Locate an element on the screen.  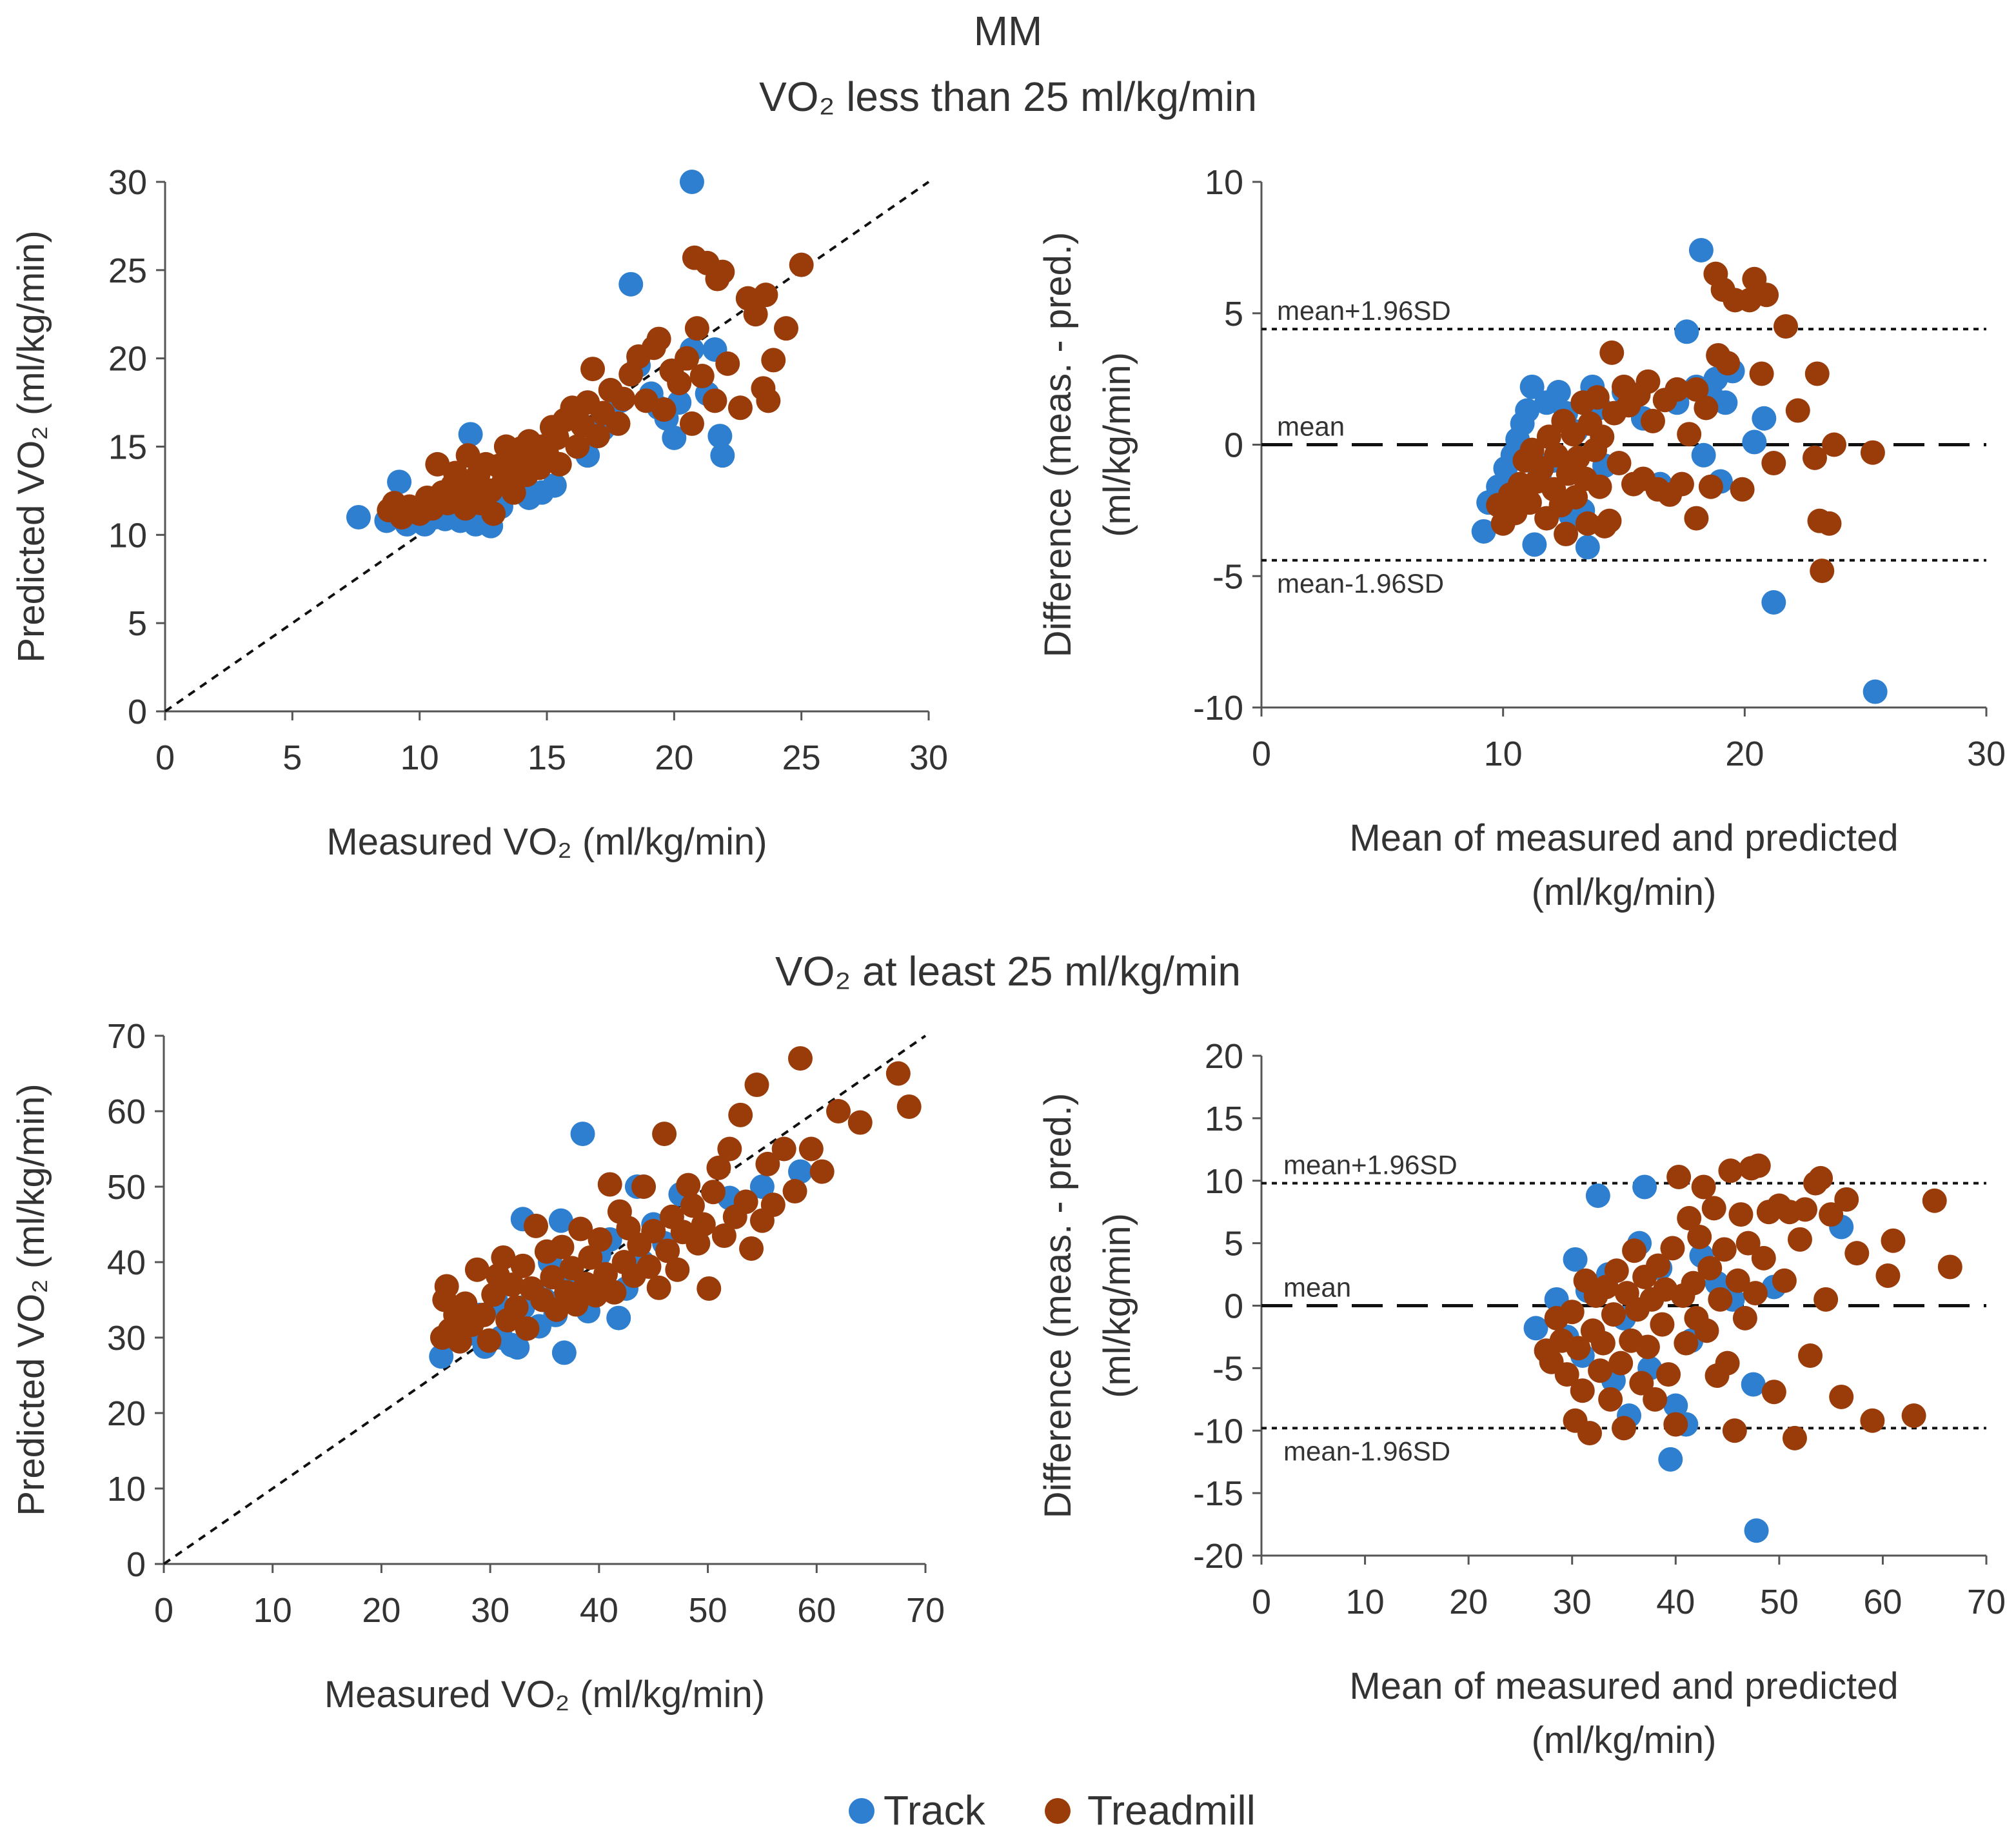
y-tick-label: 25 is located at coordinates (128, 271).